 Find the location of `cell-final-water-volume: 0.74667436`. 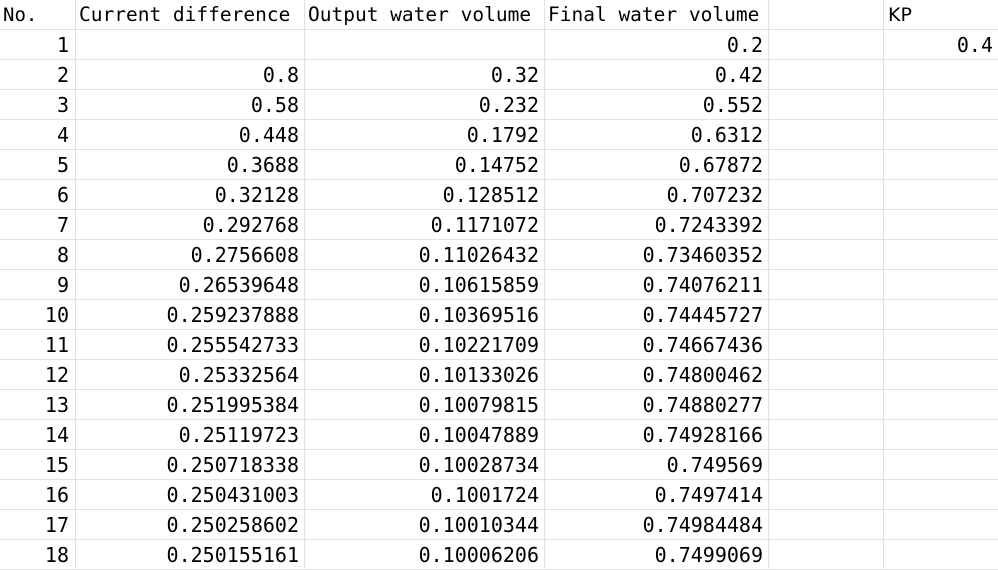

cell-final-water-volume: 0.74667436 is located at coordinates (657, 345).